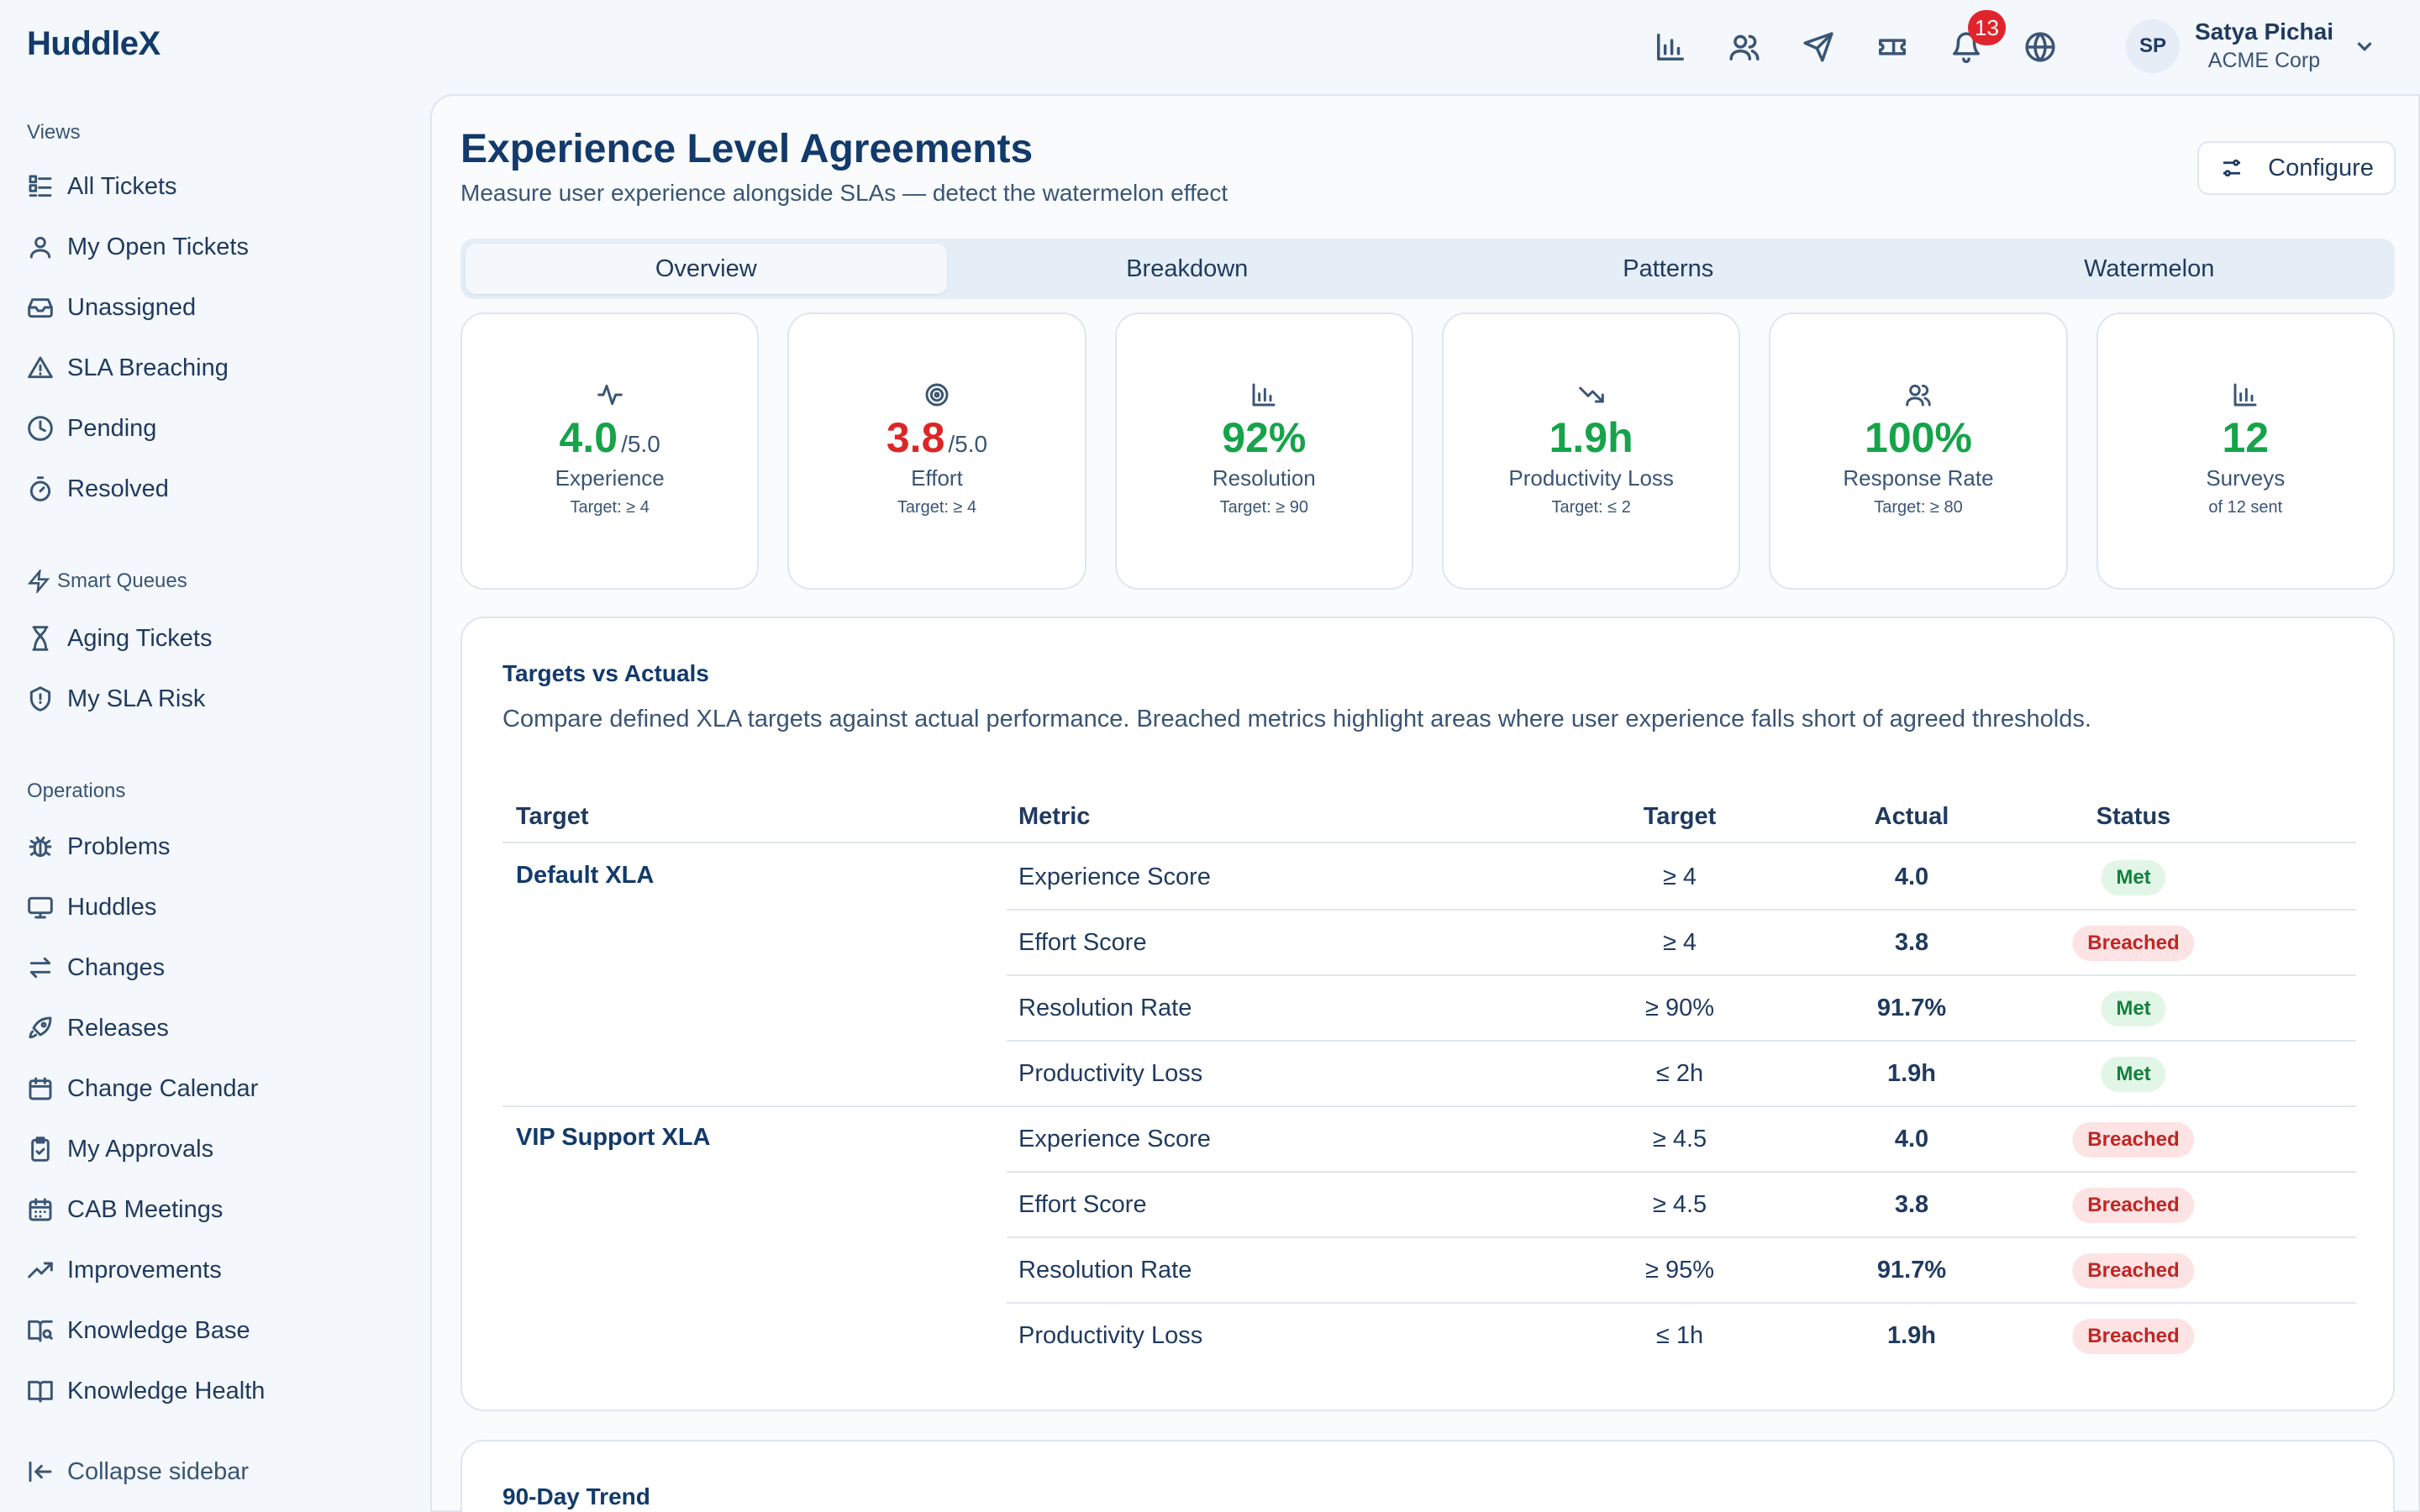 Image resolution: width=2420 pixels, height=1512 pixels. Describe the element at coordinates (1429, 1074) in the screenshot. I see `table-row: Productivity Loss ≤ 2h 1.9h Met` at that location.